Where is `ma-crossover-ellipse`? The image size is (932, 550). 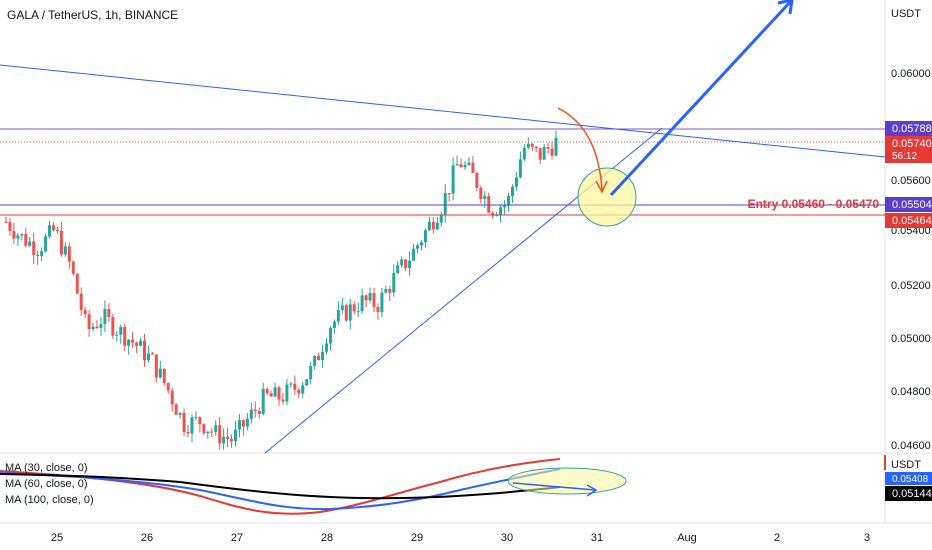 ma-crossover-ellipse is located at coordinates (567, 481).